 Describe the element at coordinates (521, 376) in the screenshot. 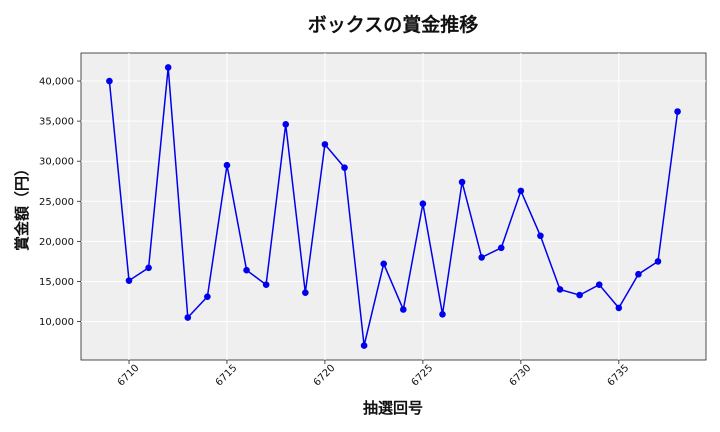

I see `x-tick-label: 6730` at that location.